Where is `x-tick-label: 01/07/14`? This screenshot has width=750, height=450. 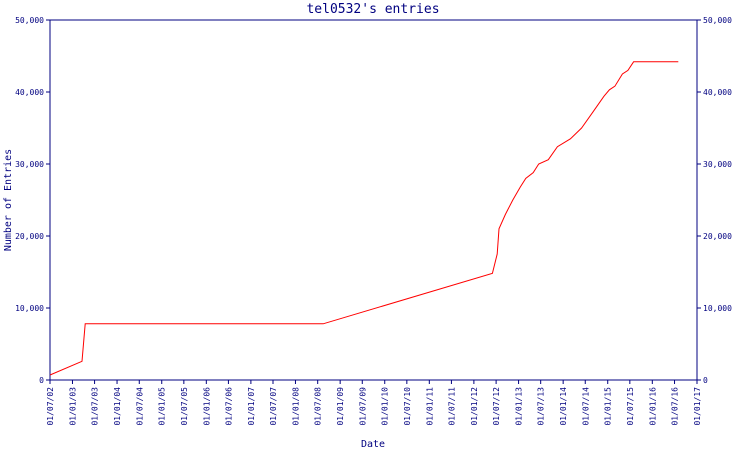 x-tick-label: 01/07/14 is located at coordinates (585, 406).